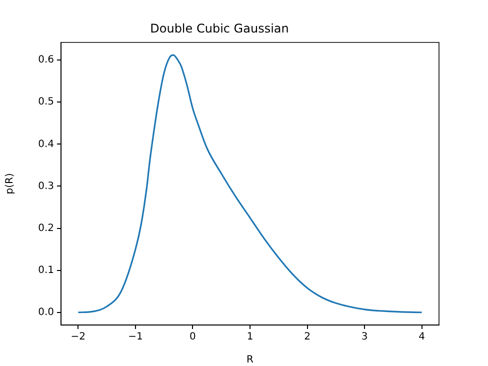 The height and width of the screenshot is (366, 488). I want to click on x-tick-label: 1, so click(250, 337).